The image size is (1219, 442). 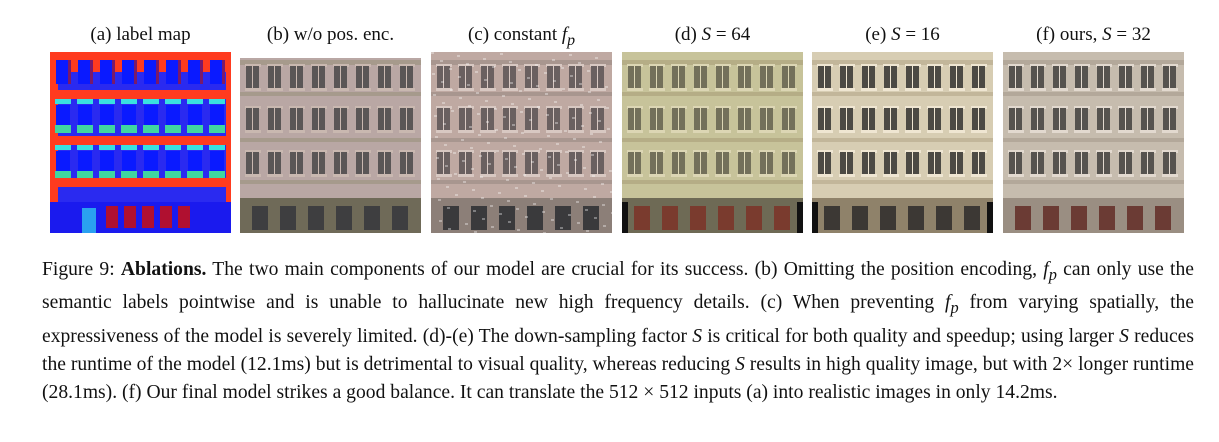 I want to click on label-cornice, so click(x=140, y=94).